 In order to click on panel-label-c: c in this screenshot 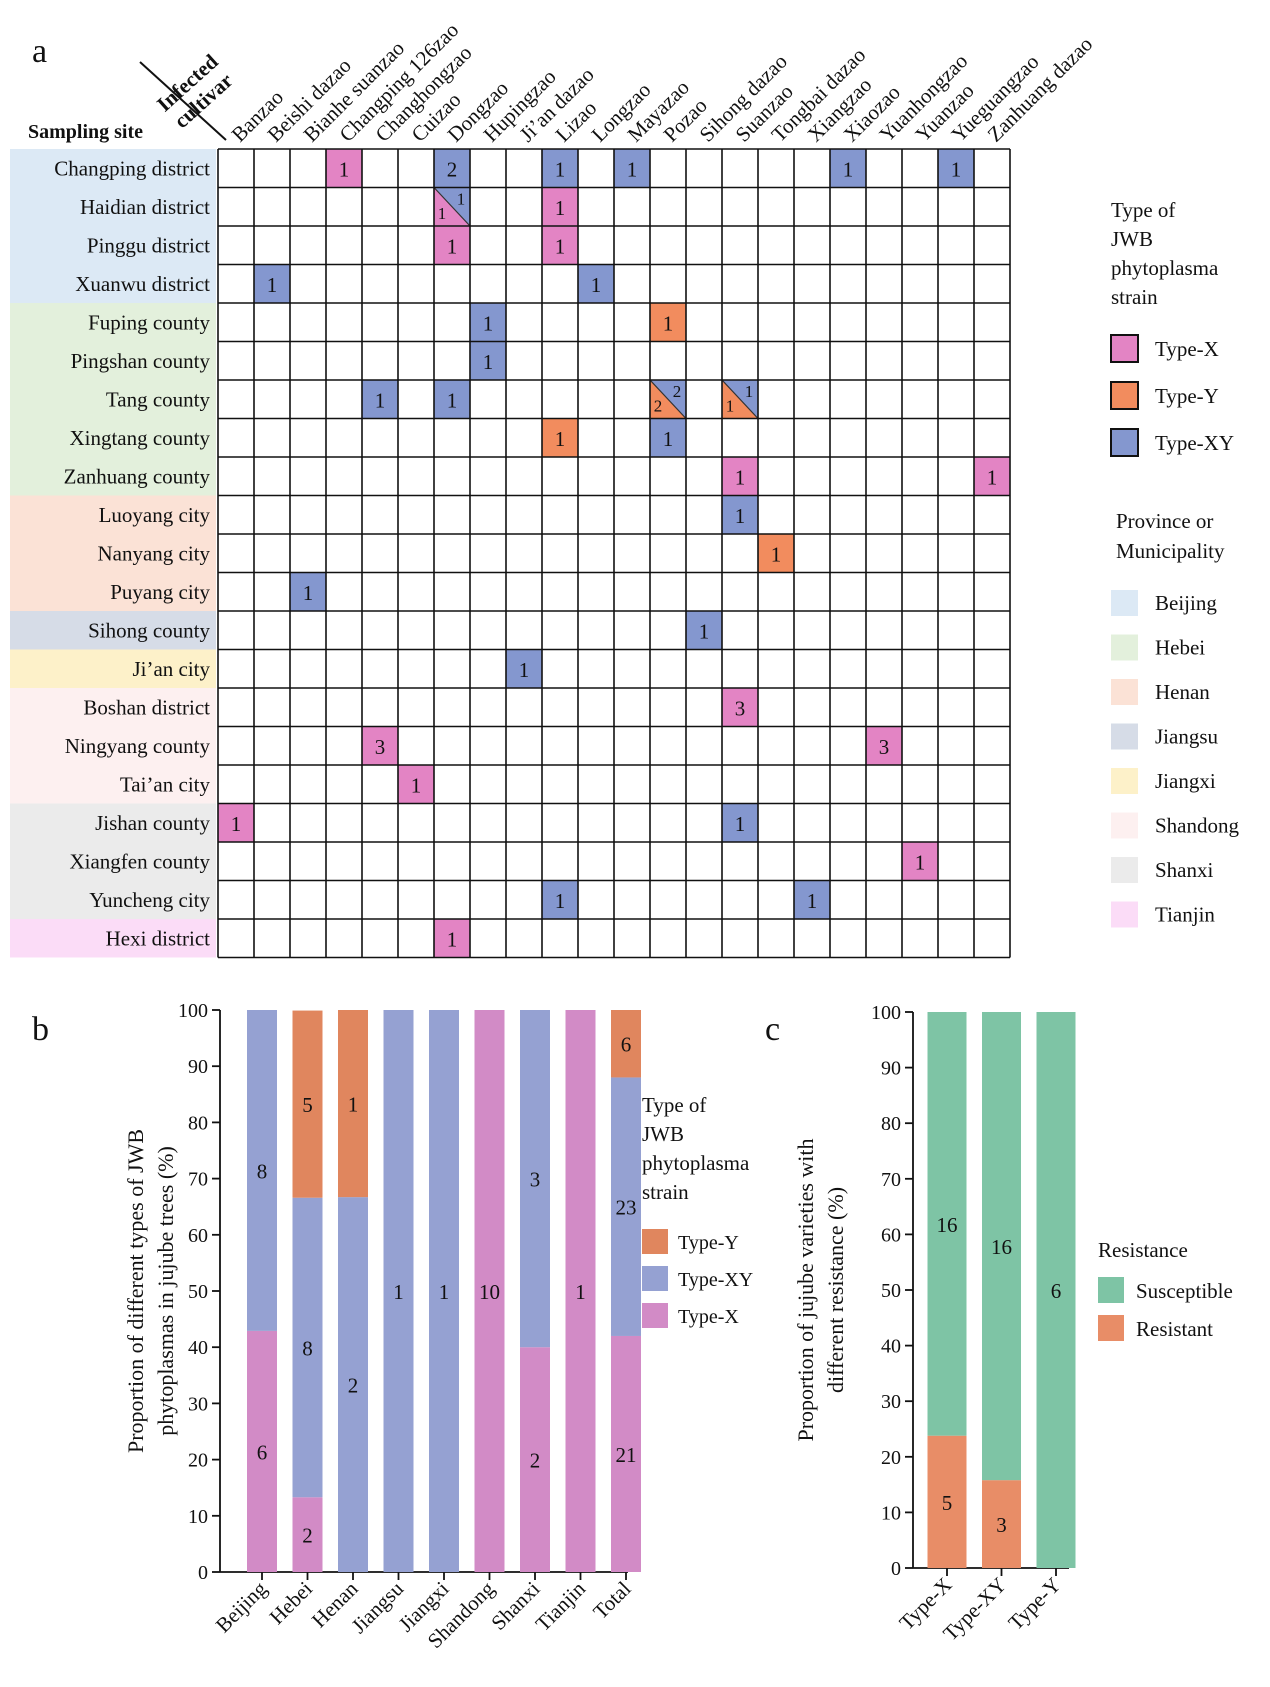, I will do `click(772, 1029)`.